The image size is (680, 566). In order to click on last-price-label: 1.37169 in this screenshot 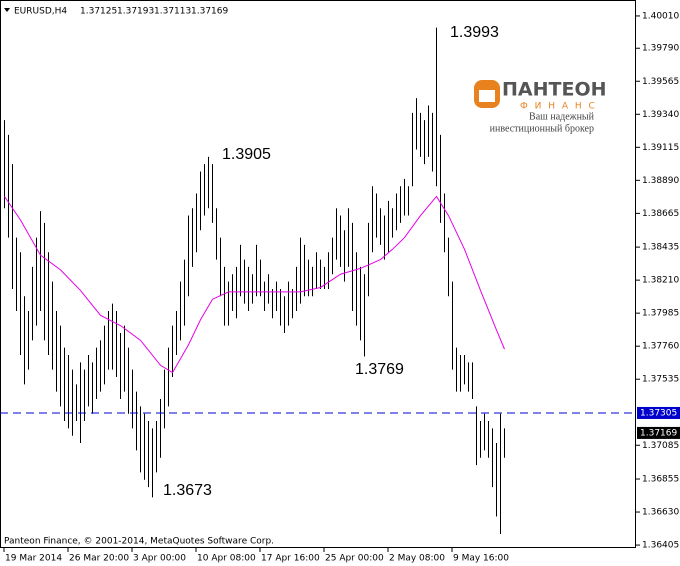, I will do `click(658, 433)`.